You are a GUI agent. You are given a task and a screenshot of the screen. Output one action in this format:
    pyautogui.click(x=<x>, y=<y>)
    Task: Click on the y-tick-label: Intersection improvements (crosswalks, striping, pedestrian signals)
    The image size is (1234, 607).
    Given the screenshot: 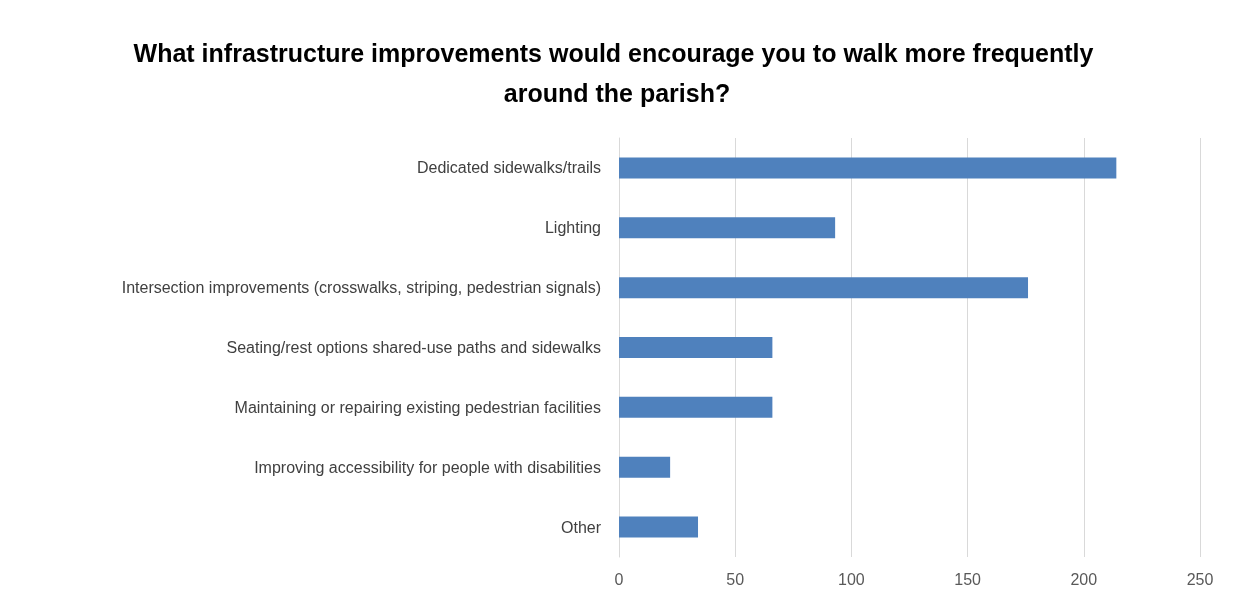 What is the action you would take?
    pyautogui.click(x=361, y=288)
    